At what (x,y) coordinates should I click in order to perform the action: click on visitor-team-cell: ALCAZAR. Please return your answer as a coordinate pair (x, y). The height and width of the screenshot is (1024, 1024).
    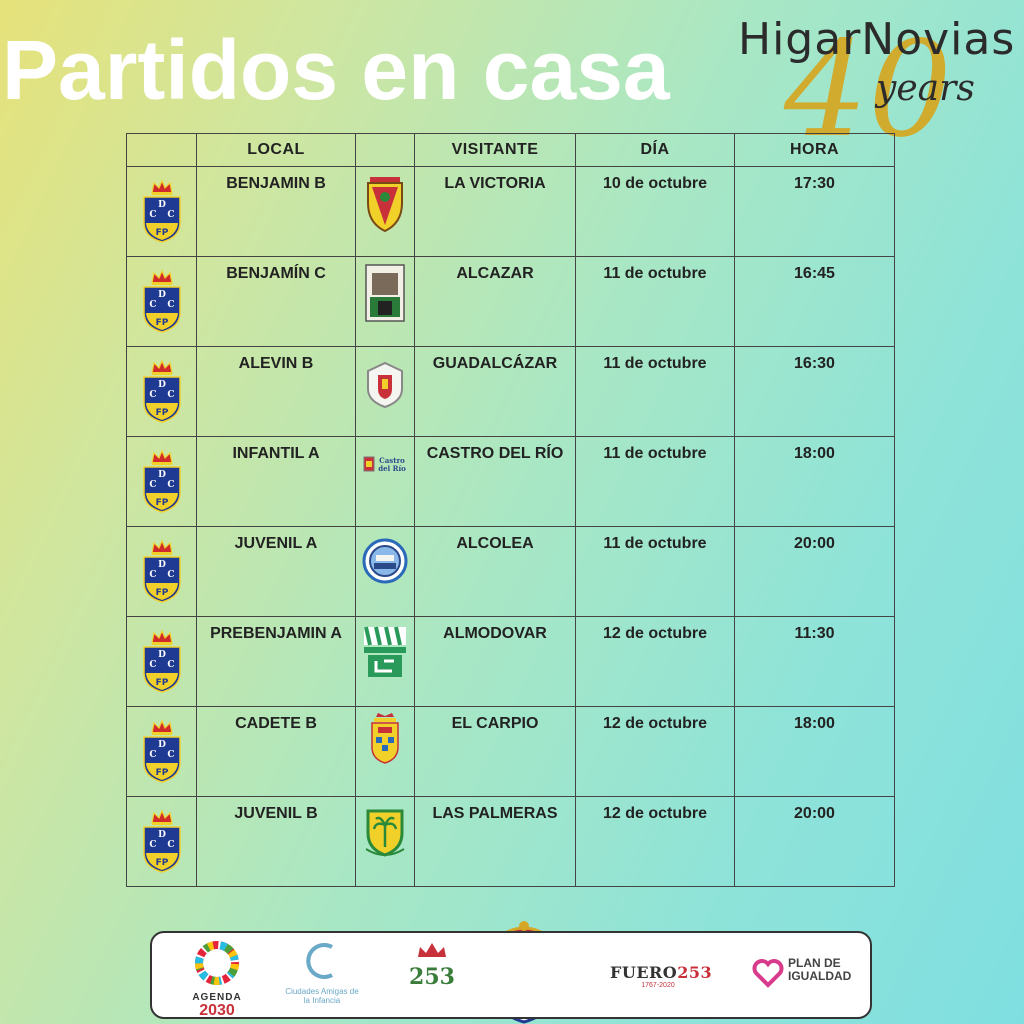
    Looking at the image, I should click on (495, 301).